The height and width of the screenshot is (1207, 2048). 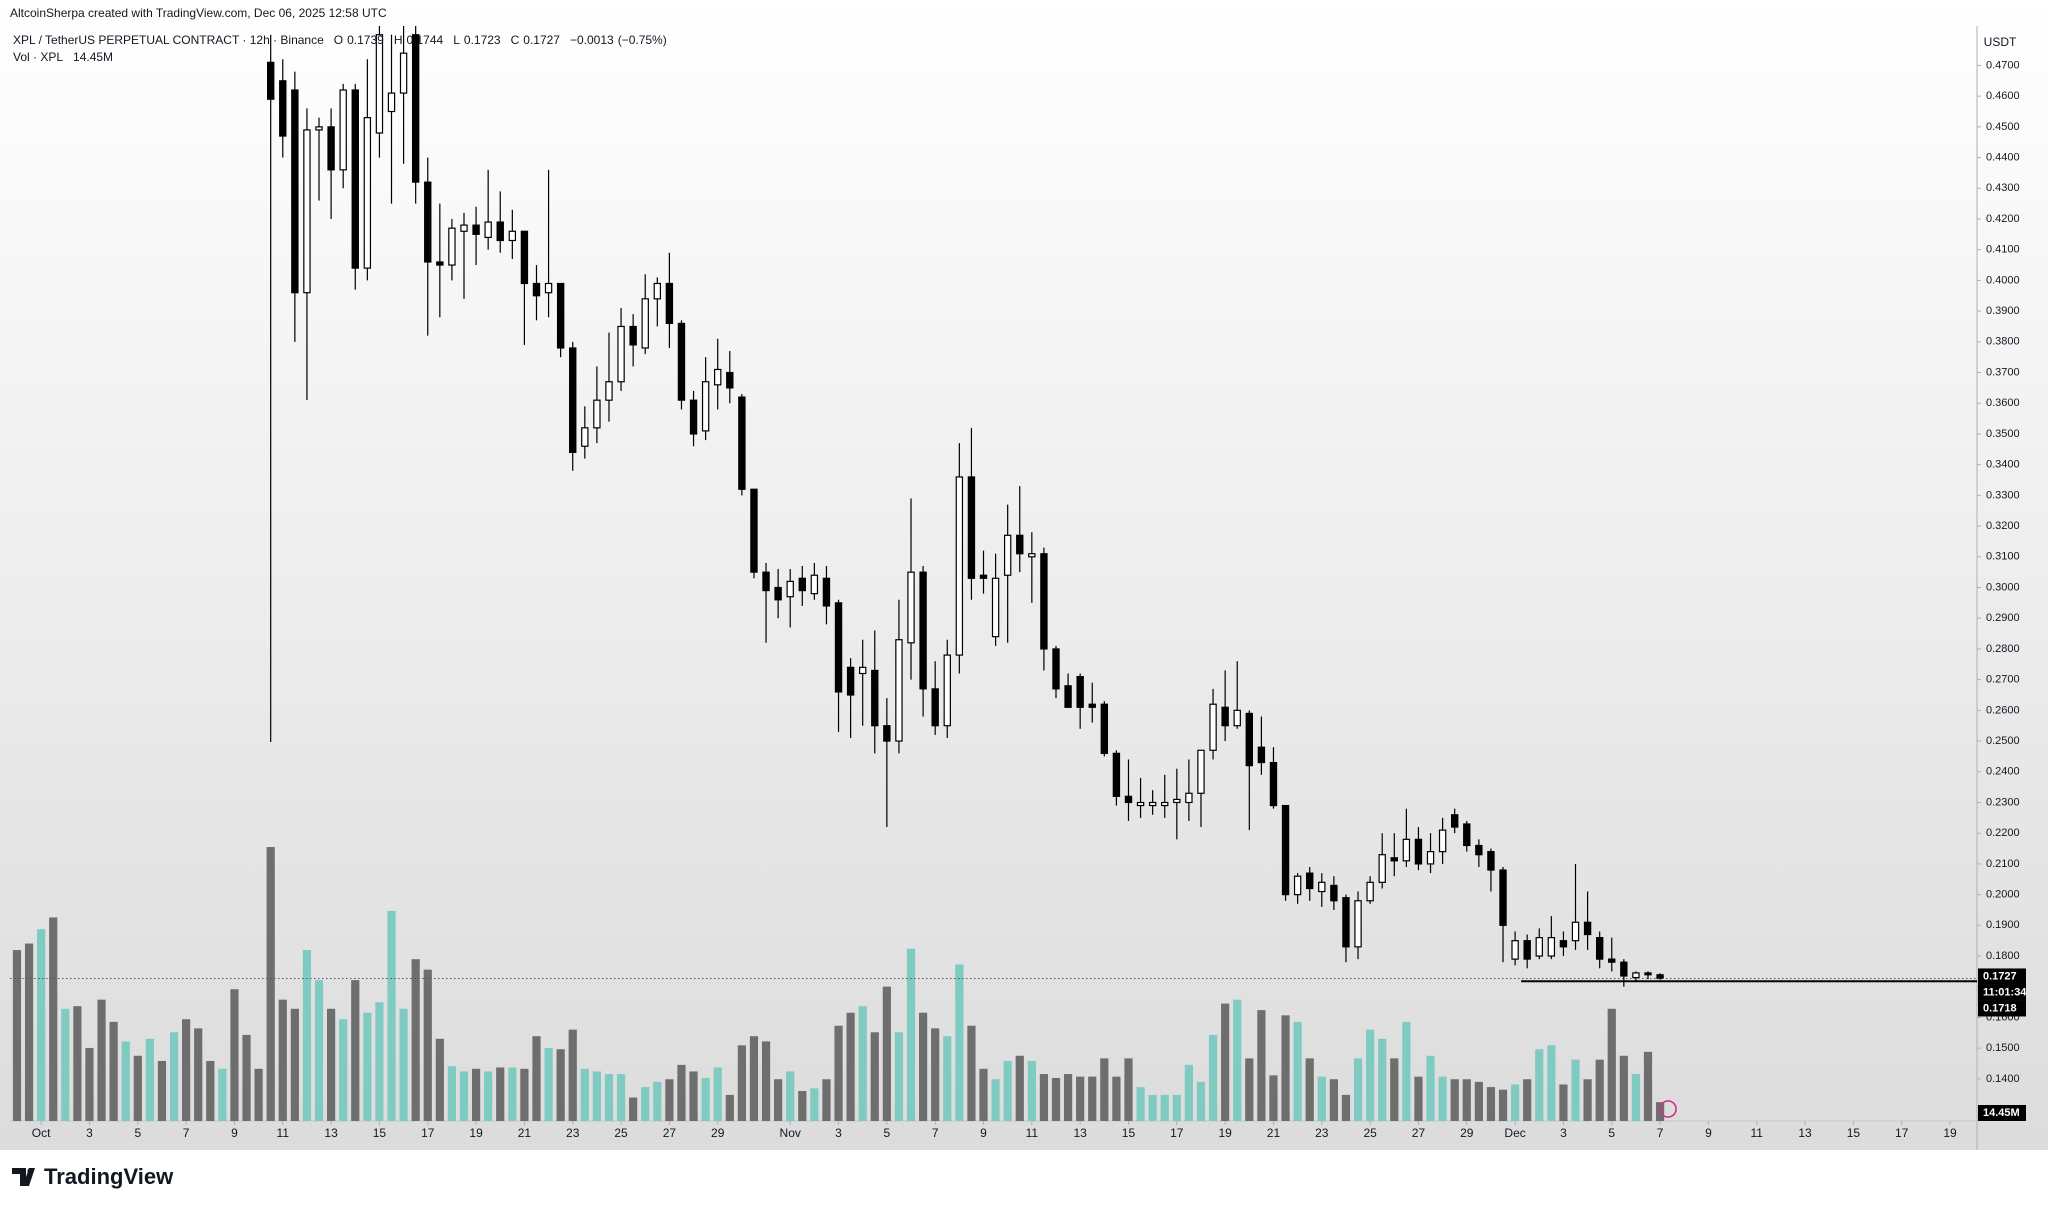 I want to click on y-tick-label: 0.4300, so click(x=2003, y=188).